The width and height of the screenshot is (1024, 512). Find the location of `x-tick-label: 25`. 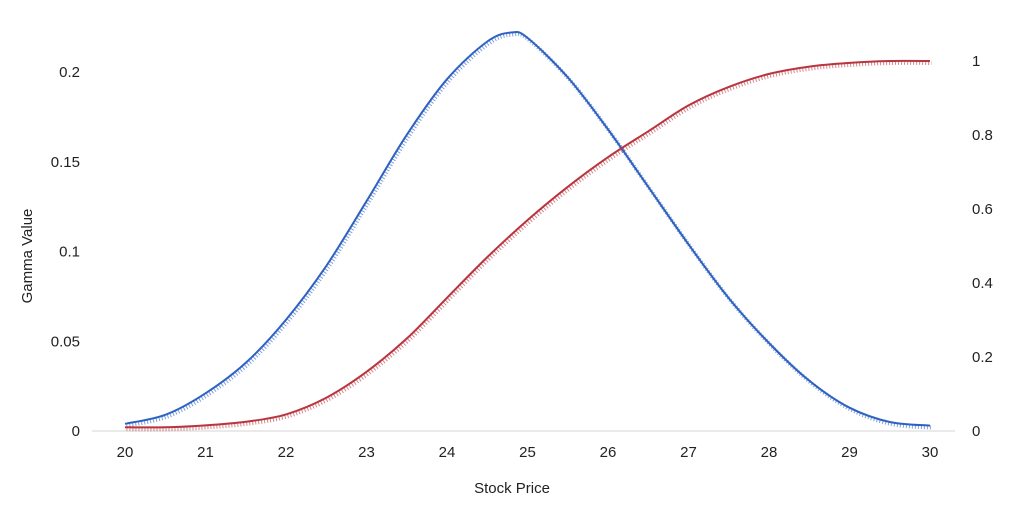

x-tick-label: 25 is located at coordinates (527, 452).